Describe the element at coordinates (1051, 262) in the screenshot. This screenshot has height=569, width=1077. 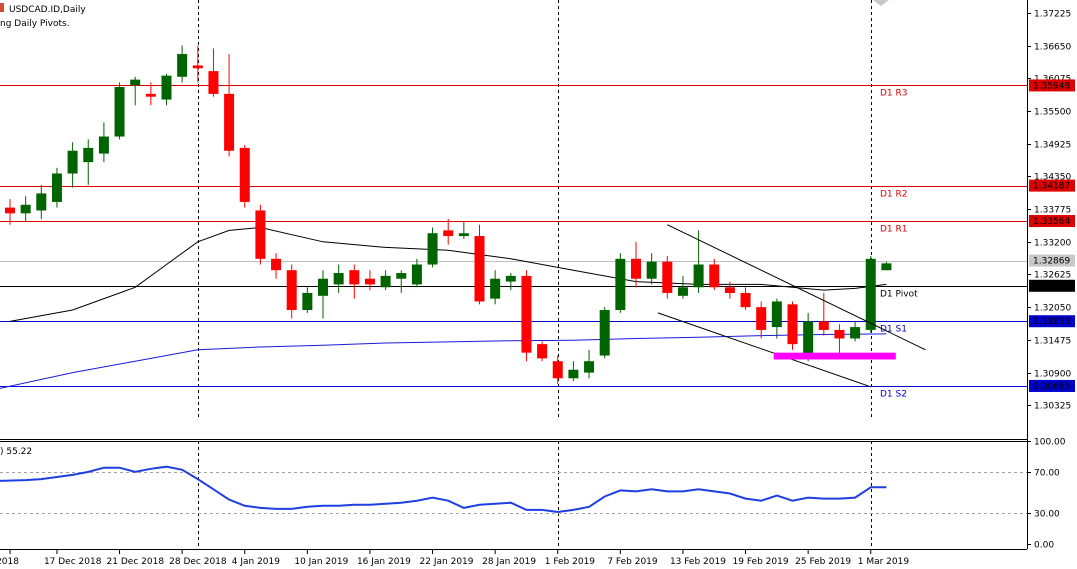
I see `current-price-tag: 1.32869` at that location.